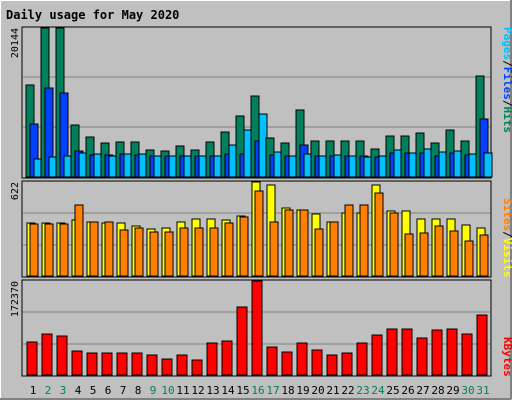 This screenshot has height=400, width=512. What do you see at coordinates (362, 390) in the screenshot?
I see `day-label-23: 23` at bounding box center [362, 390].